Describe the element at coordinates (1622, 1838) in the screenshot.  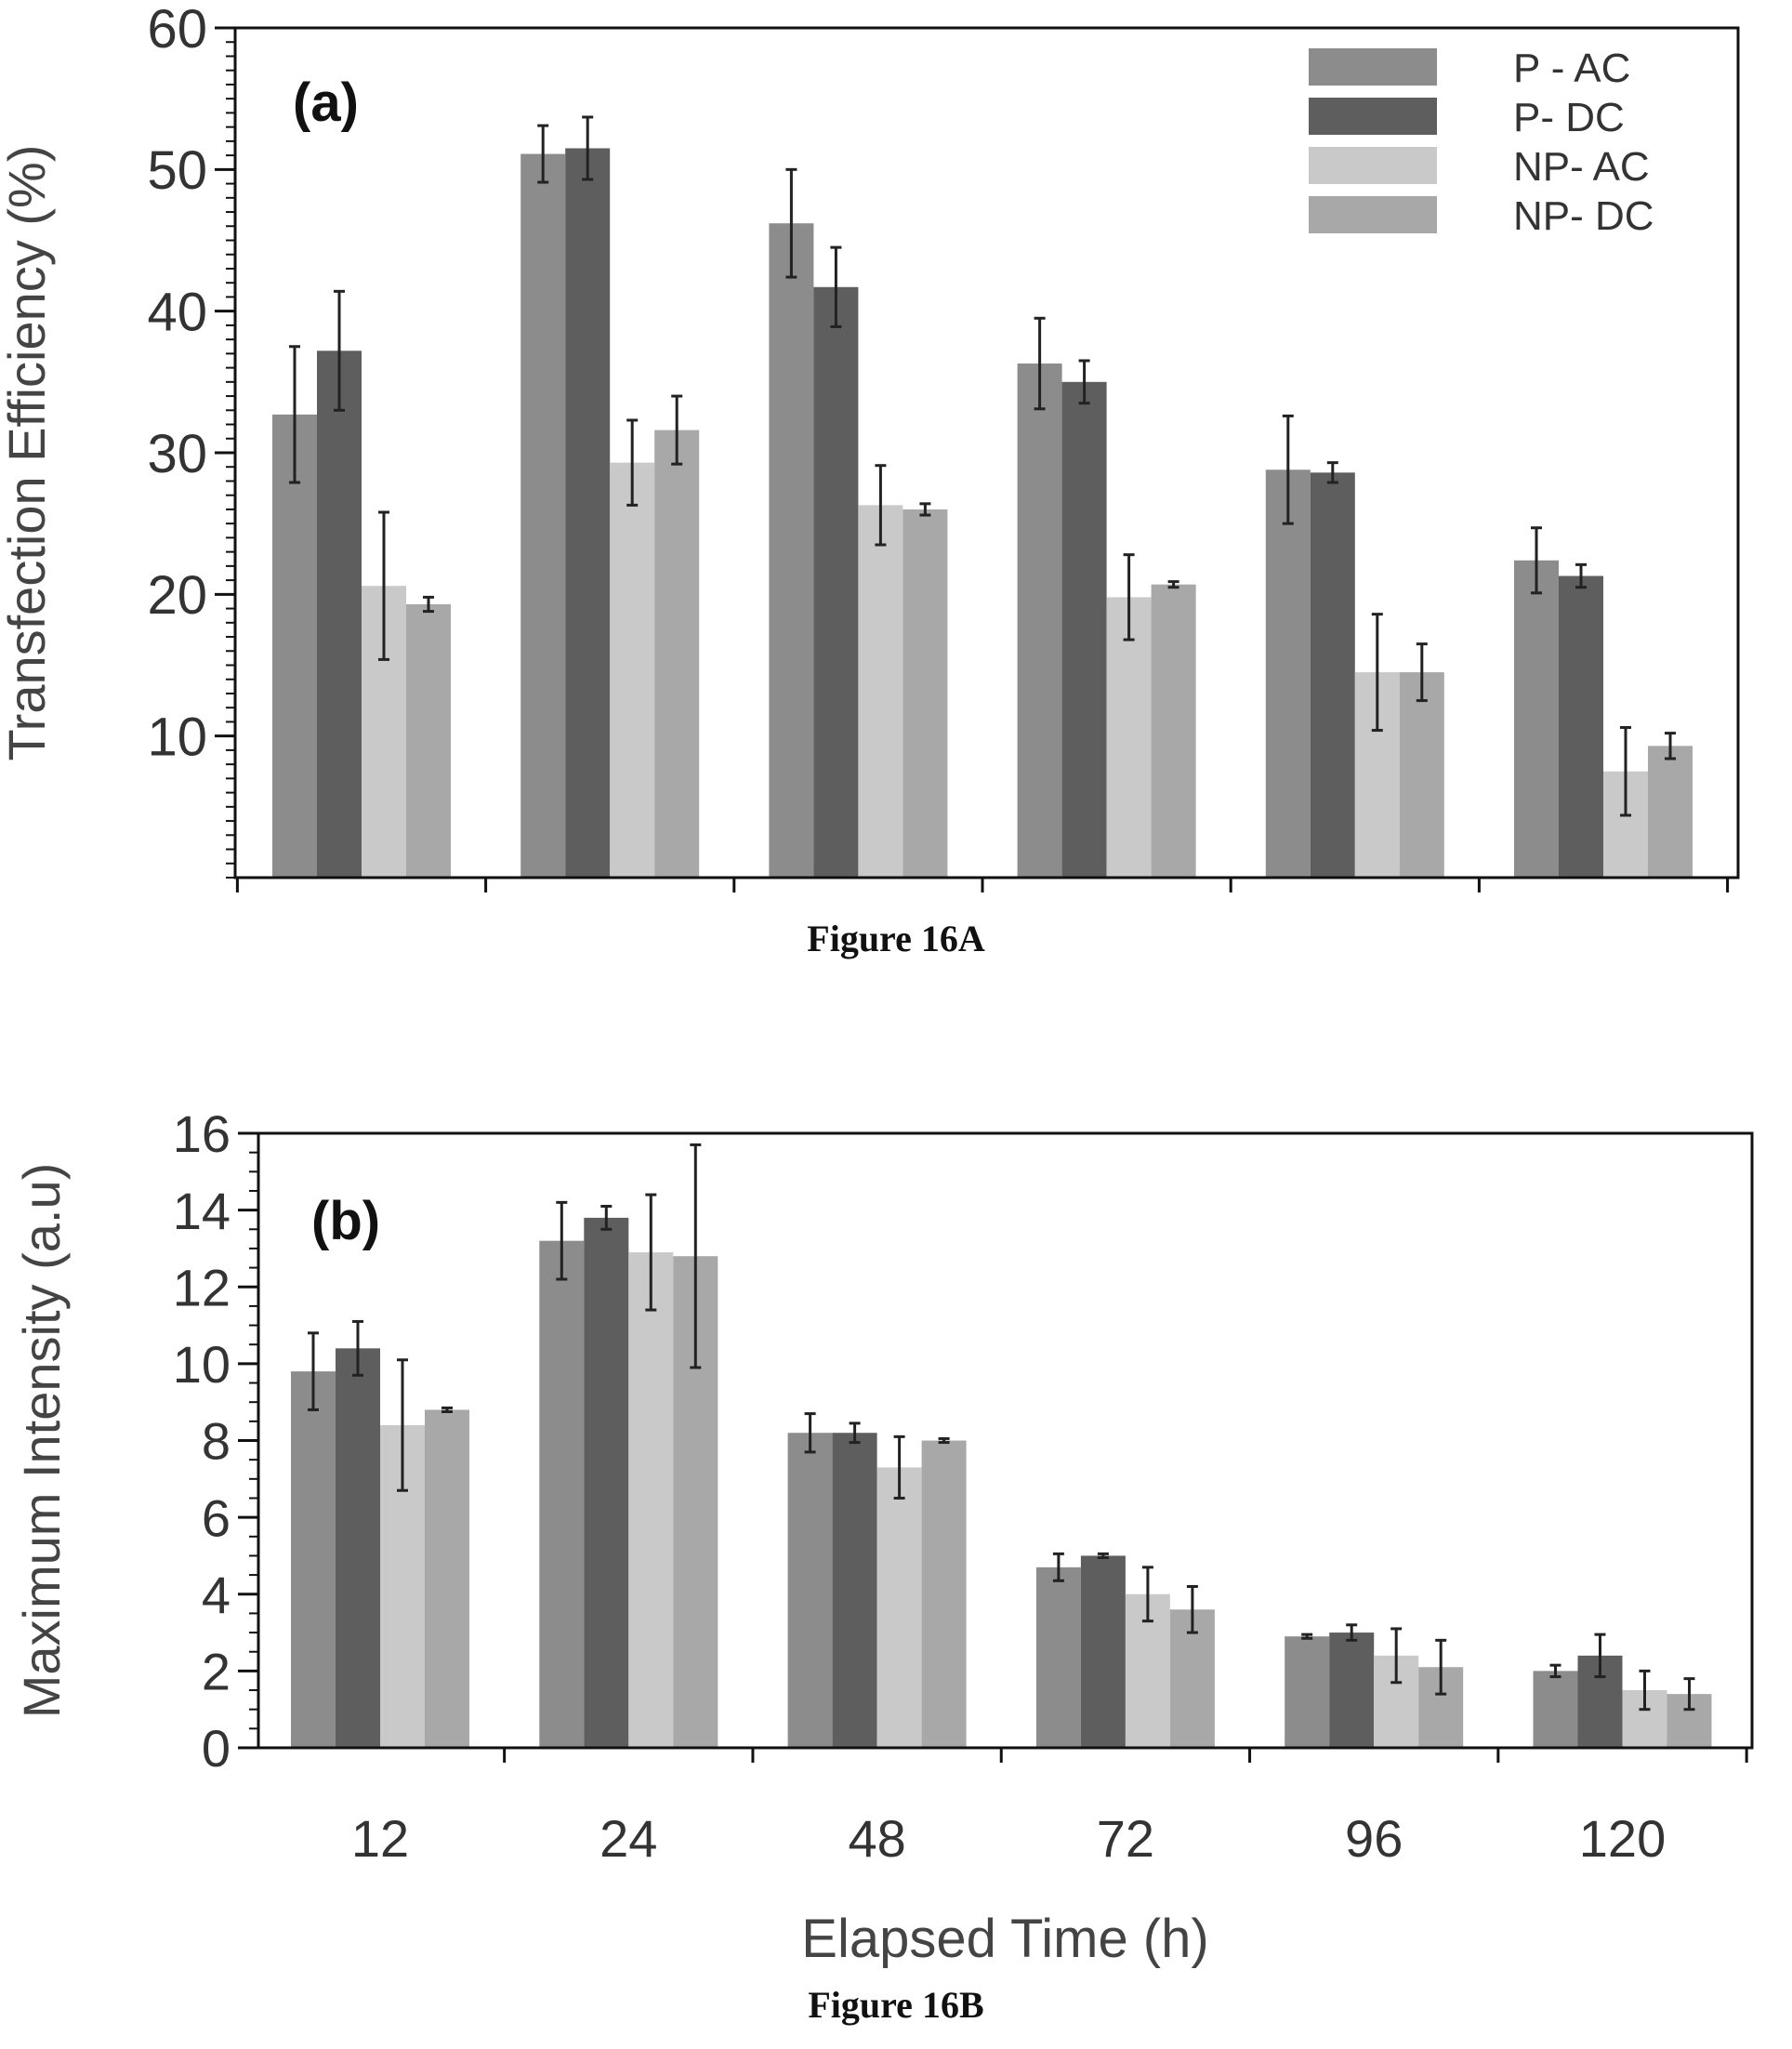
I see `x-tick-label: 120` at that location.